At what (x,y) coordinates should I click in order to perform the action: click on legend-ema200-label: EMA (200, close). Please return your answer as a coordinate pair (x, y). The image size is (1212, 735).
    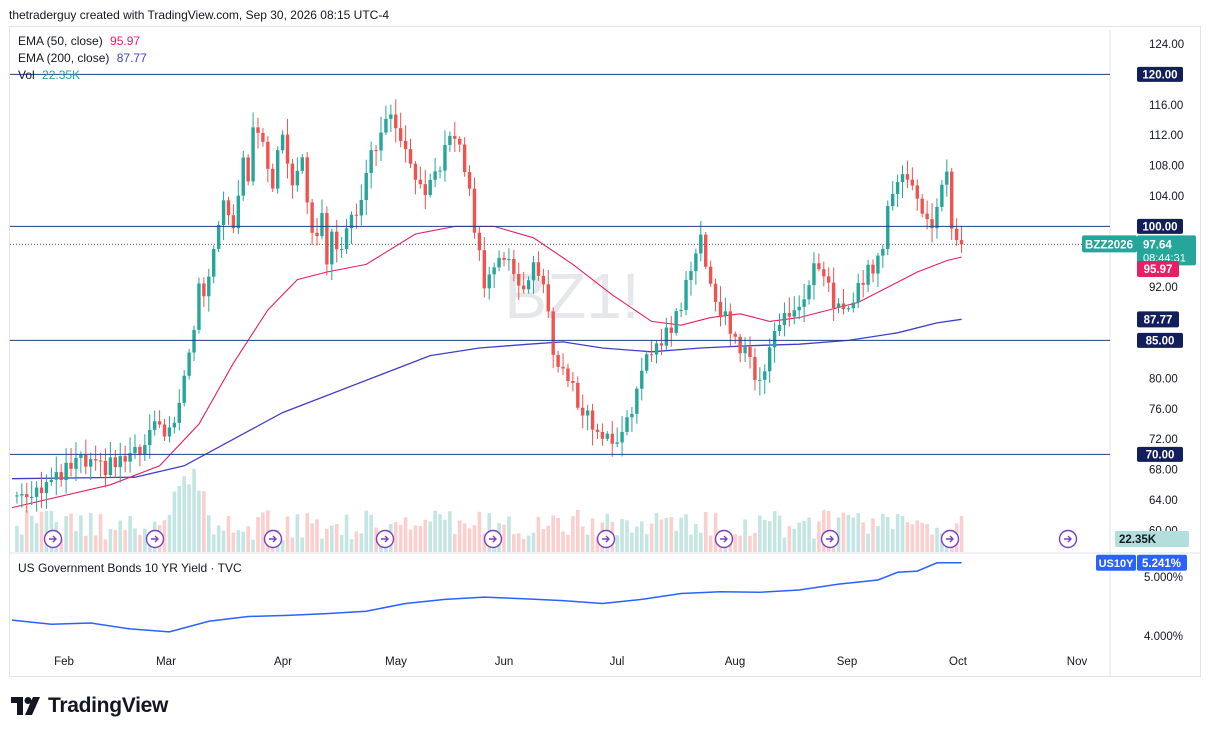
    Looking at the image, I should click on (64, 58).